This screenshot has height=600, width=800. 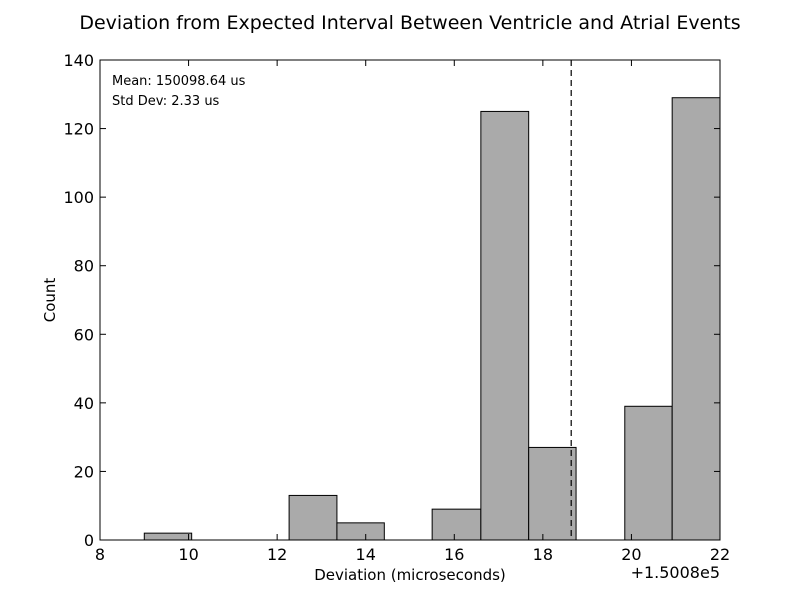 What do you see at coordinates (78, 60) in the screenshot?
I see `y-tick-label: 140` at bounding box center [78, 60].